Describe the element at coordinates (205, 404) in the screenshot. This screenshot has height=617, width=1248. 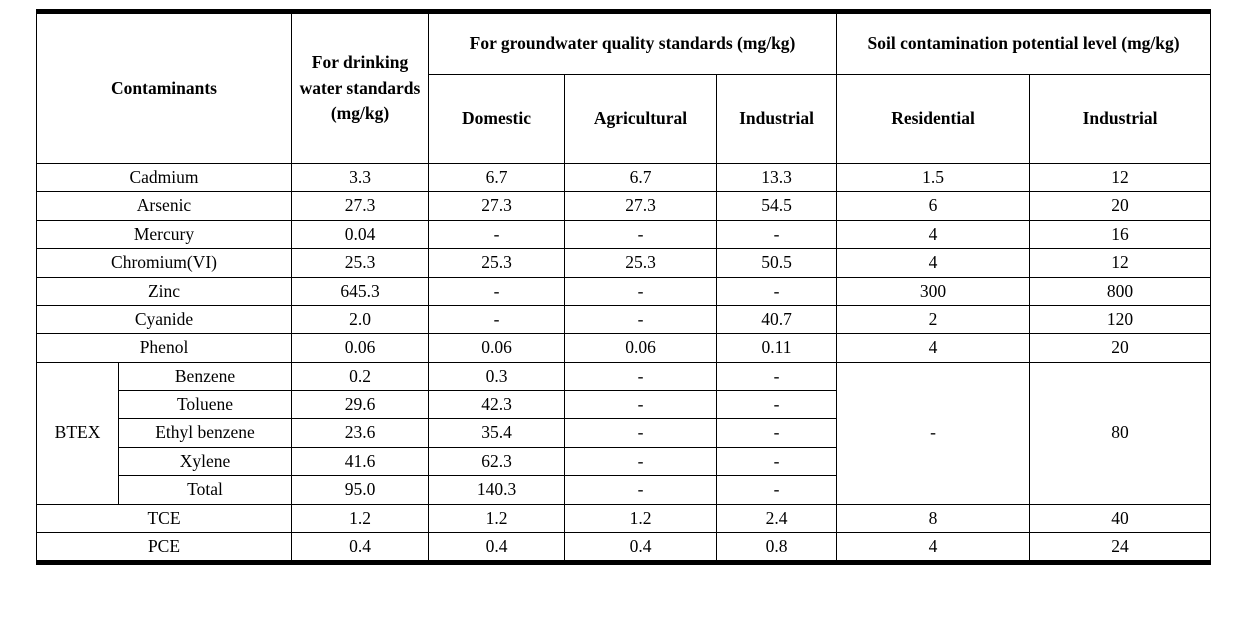
I see `row-label: Toluene` at that location.